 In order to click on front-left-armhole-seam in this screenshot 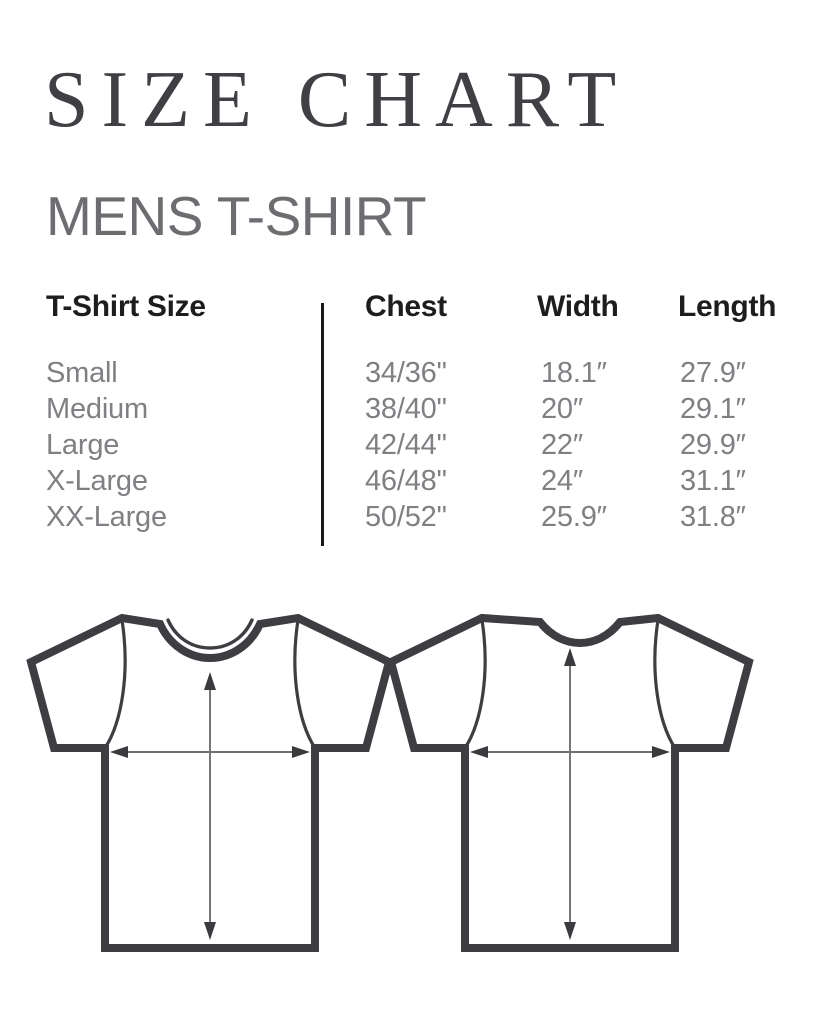, I will do `click(115, 684)`.